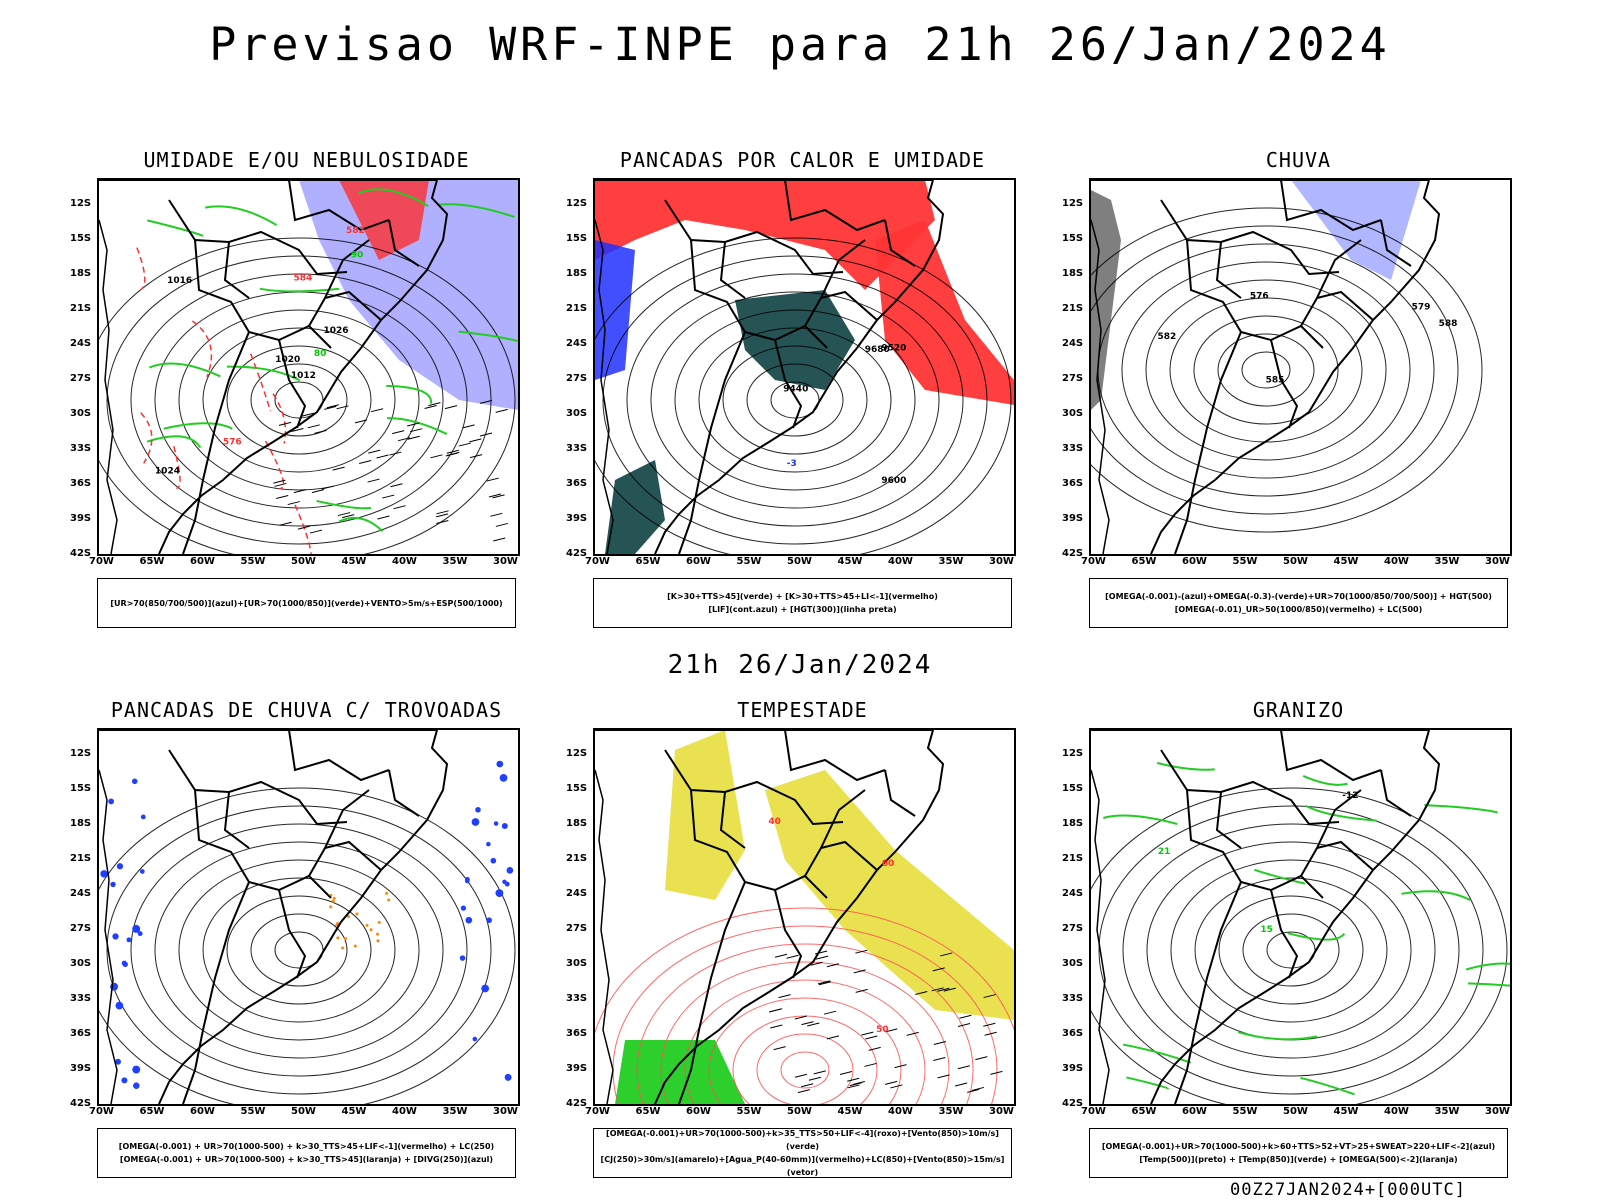 Image resolution: width=1600 pixels, height=1200 pixels. Describe the element at coordinates (308, 917) in the screenshot. I see `forecast-map` at that location.